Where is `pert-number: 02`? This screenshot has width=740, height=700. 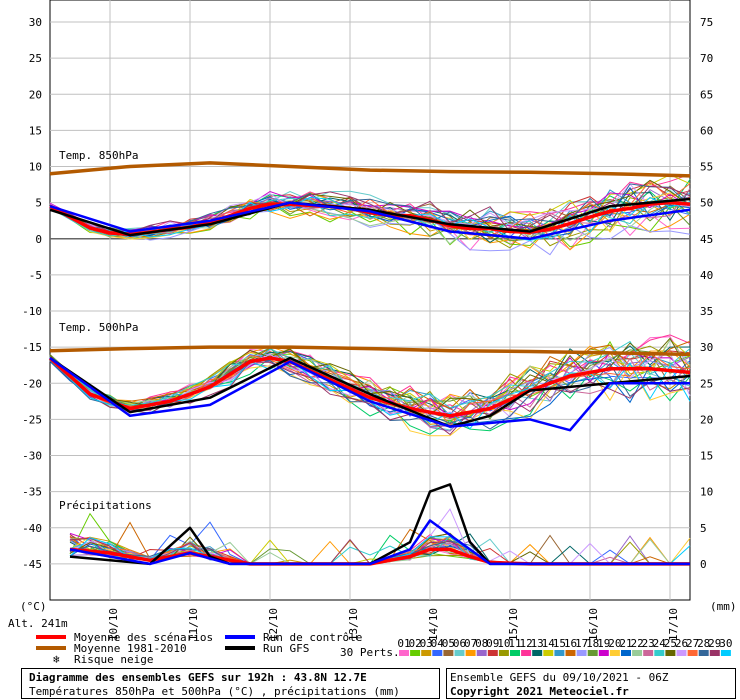
pert-number: 02 is located at coordinates (414, 643).